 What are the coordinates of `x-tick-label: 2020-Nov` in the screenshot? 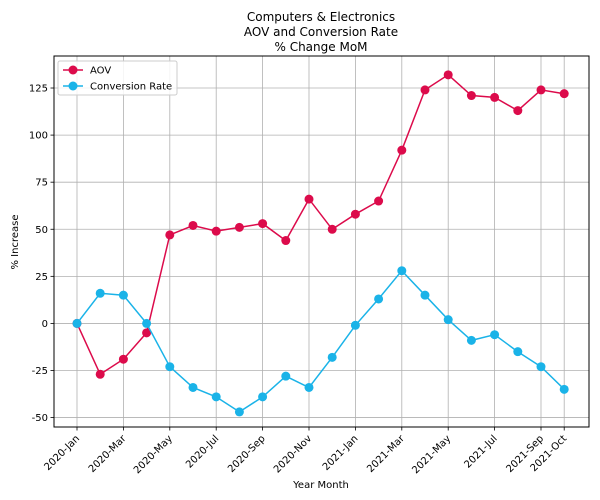 It's located at (293, 454).